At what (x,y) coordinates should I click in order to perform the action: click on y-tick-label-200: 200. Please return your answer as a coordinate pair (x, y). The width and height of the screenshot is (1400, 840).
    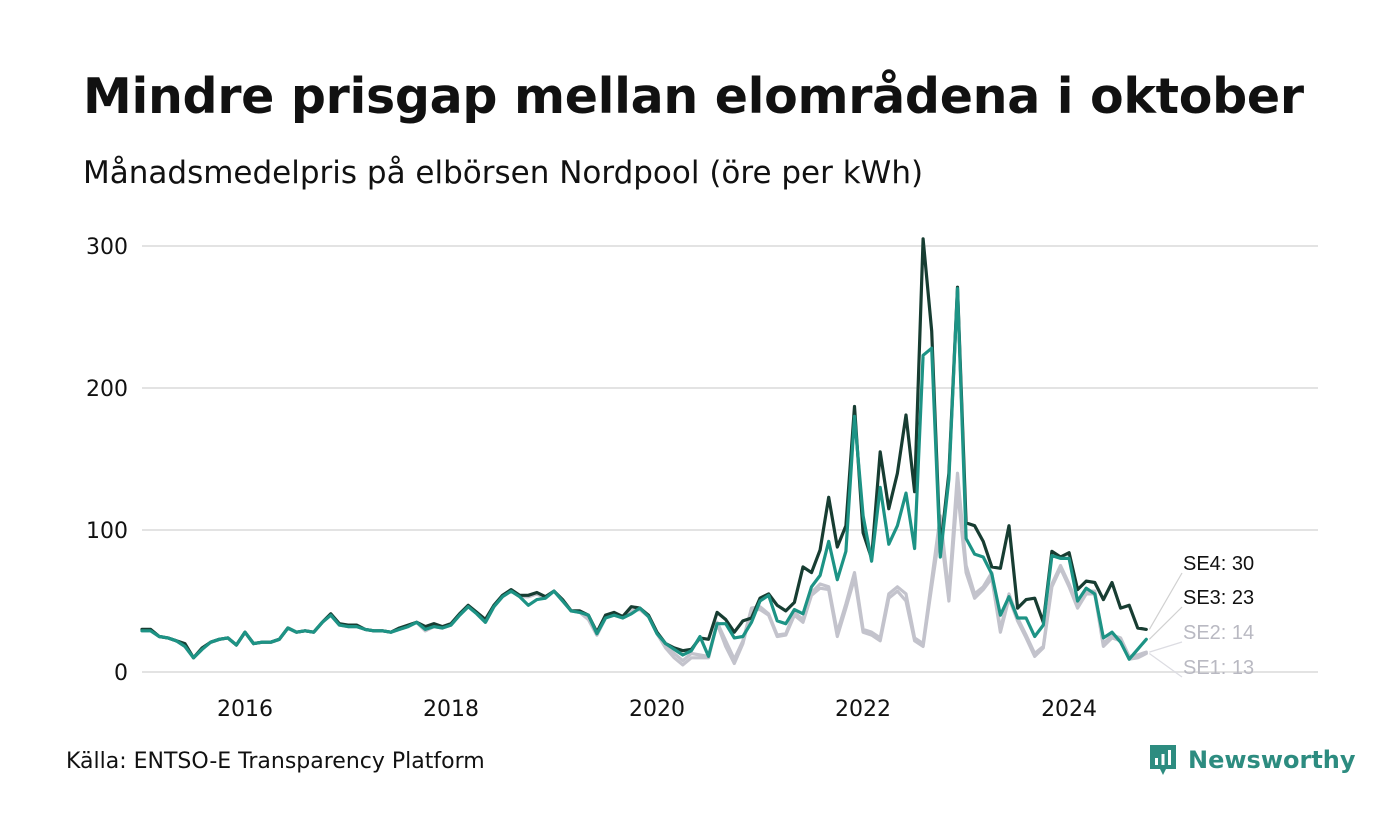
    Looking at the image, I should click on (107, 389).